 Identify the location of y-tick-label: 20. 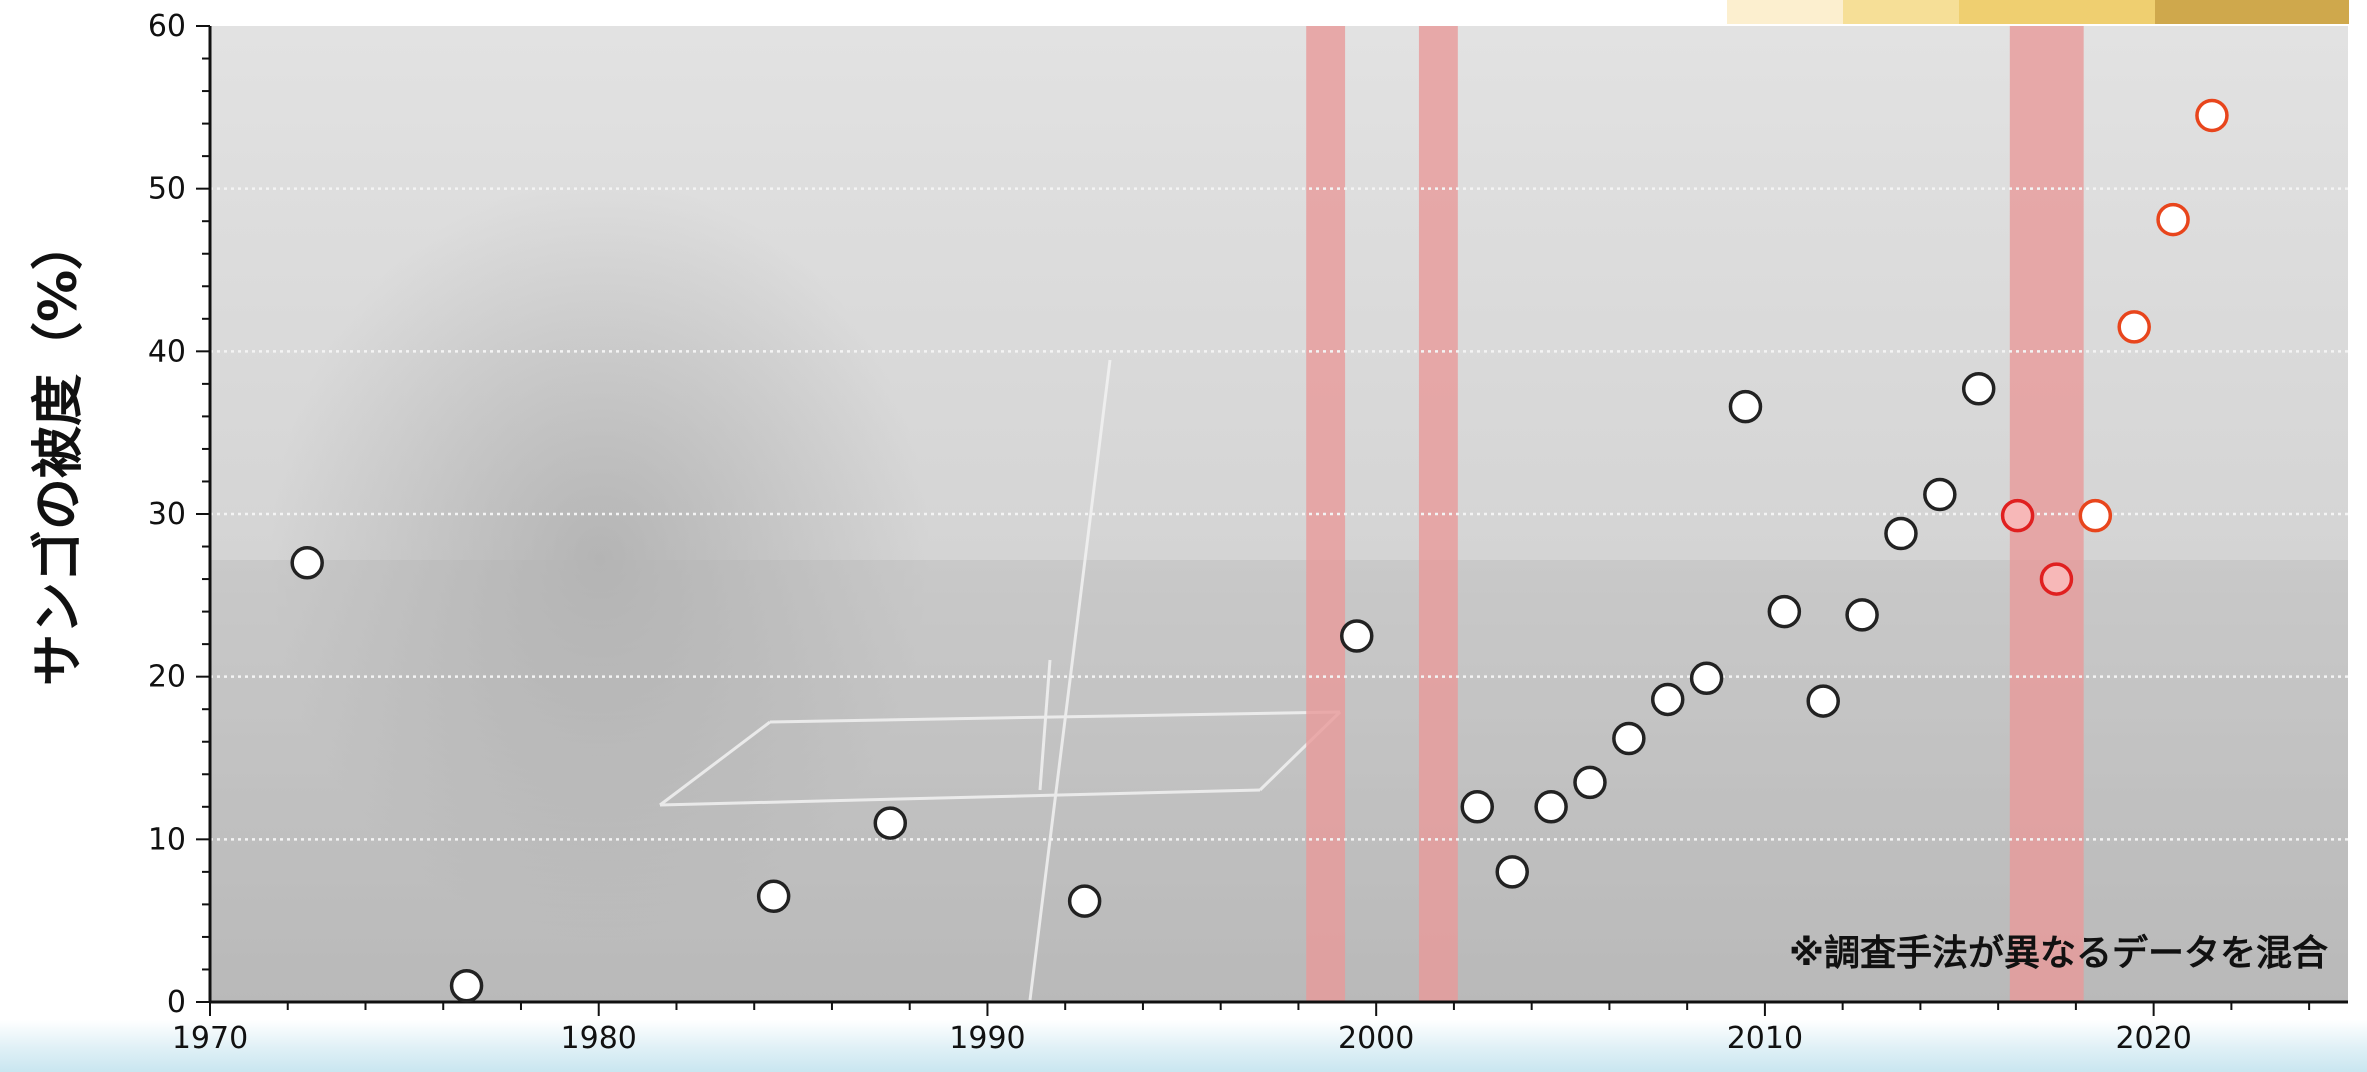
(167, 677).